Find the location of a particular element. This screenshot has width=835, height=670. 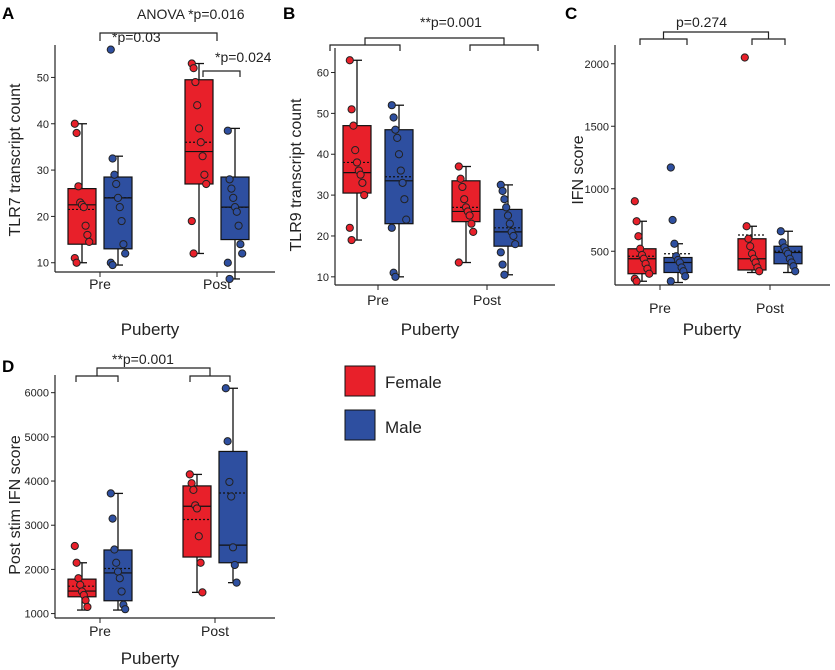

panel-d-pvalue: **p=0.001 is located at coordinates (143, 359).